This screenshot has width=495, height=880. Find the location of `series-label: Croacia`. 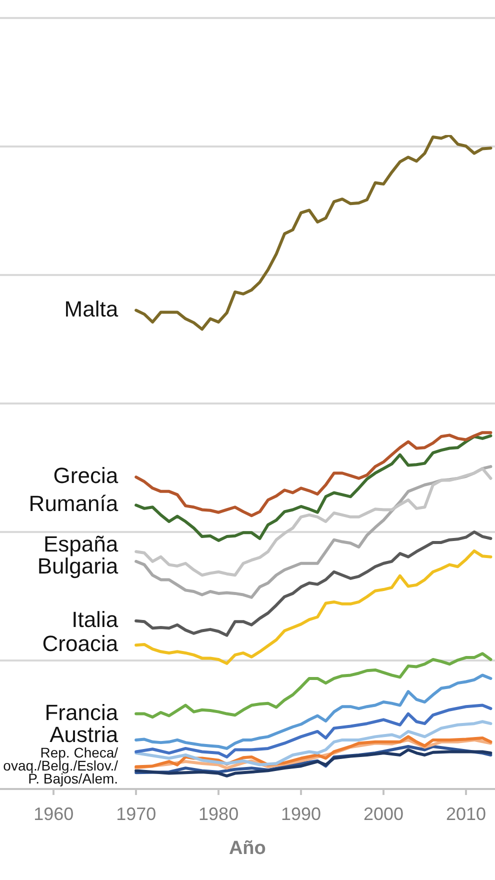

series-label: Croacia is located at coordinates (80, 643).